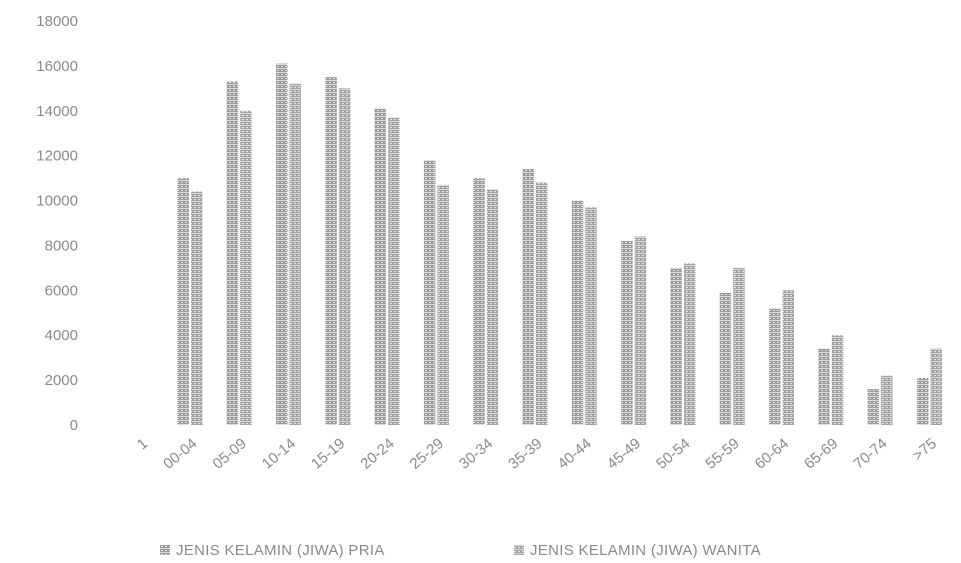  What do you see at coordinates (279, 454) in the screenshot?
I see `x-tick-label: 10-14` at bounding box center [279, 454].